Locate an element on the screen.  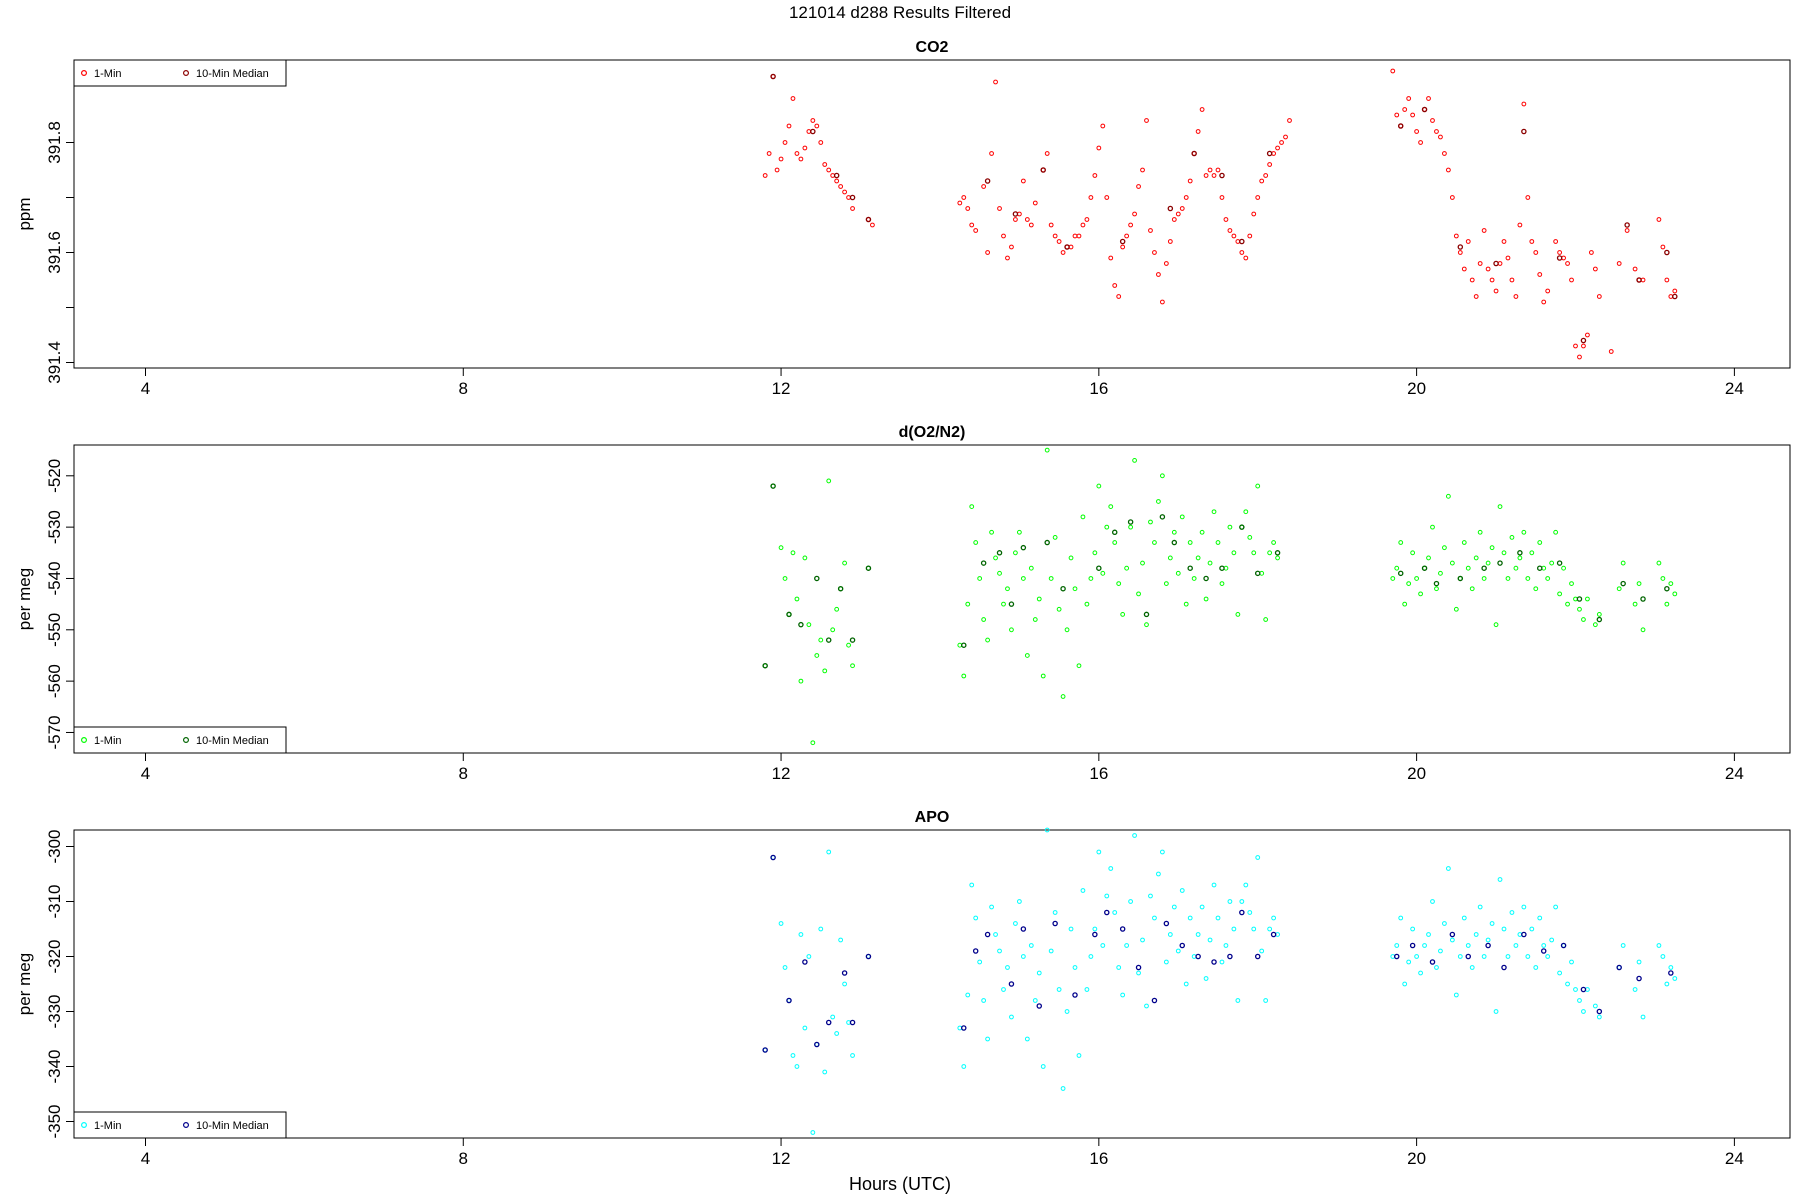
legend-label: 1-Min is located at coordinates (108, 741).